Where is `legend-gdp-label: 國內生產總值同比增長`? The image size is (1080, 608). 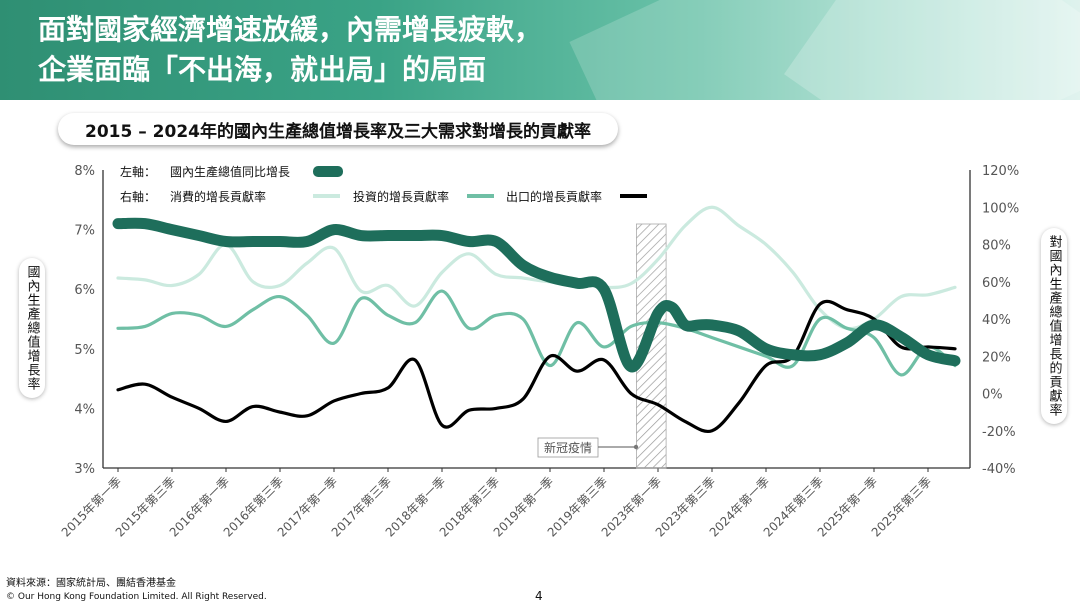 legend-gdp-label: 國內生產總值同比增長 is located at coordinates (230, 171).